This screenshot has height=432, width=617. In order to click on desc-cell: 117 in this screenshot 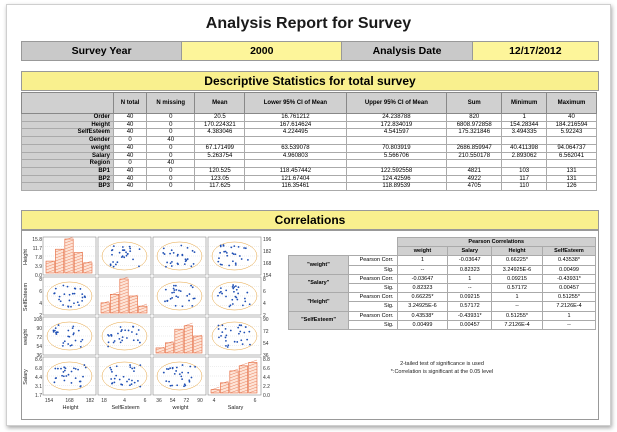, I will do `click(524, 179)`.